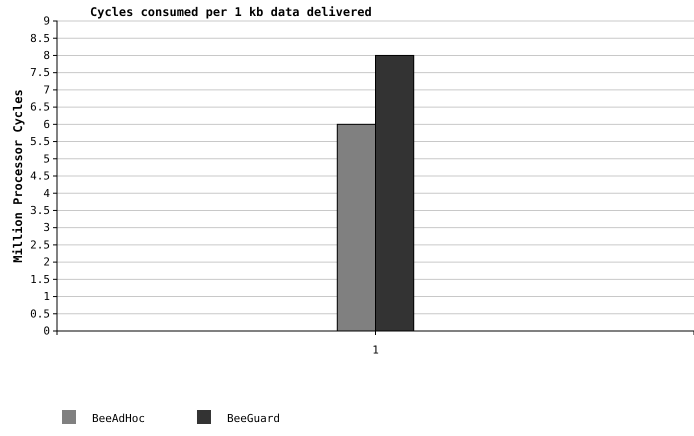  Describe the element at coordinates (40, 38) in the screenshot. I see `y-tick-label: 8.5` at that location.